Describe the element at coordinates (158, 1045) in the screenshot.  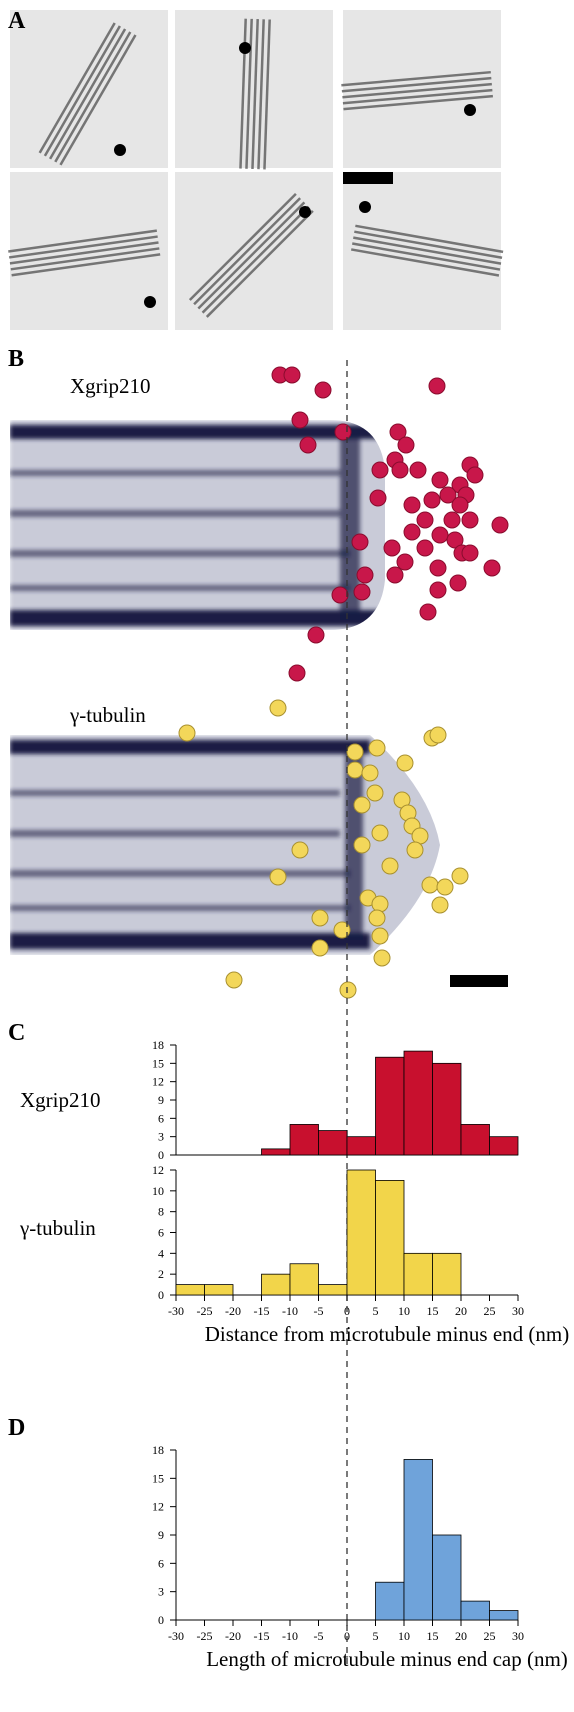
I see `y-tick-label: 18` at that location.